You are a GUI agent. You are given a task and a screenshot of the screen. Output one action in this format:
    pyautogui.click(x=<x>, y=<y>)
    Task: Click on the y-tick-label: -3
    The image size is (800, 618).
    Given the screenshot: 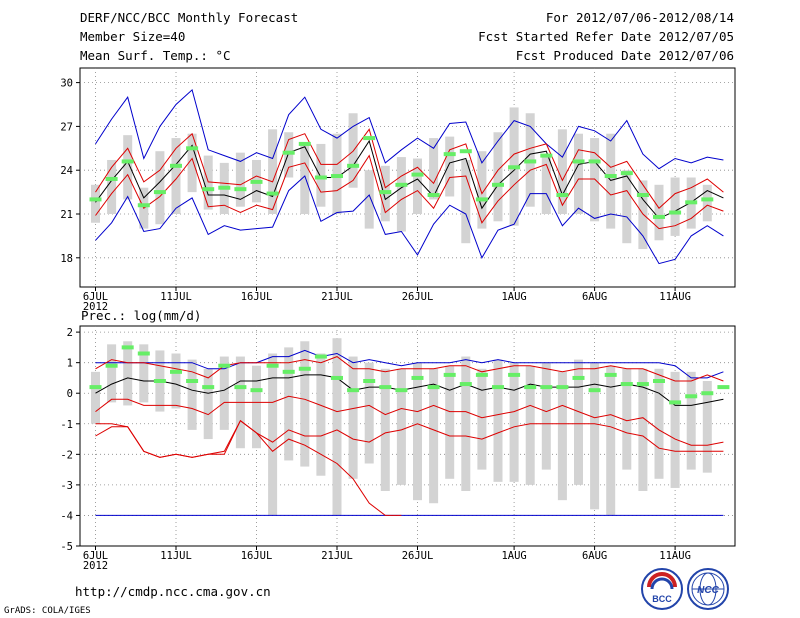 What is the action you would take?
    pyautogui.click(x=66, y=486)
    